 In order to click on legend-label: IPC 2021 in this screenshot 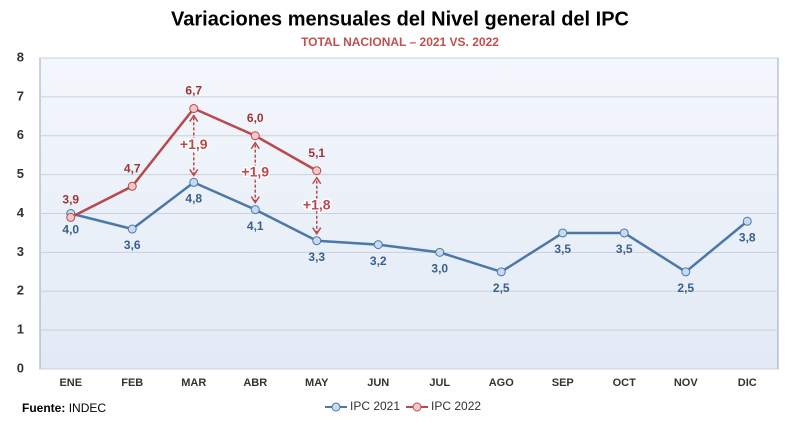, I will do `click(375, 406)`.